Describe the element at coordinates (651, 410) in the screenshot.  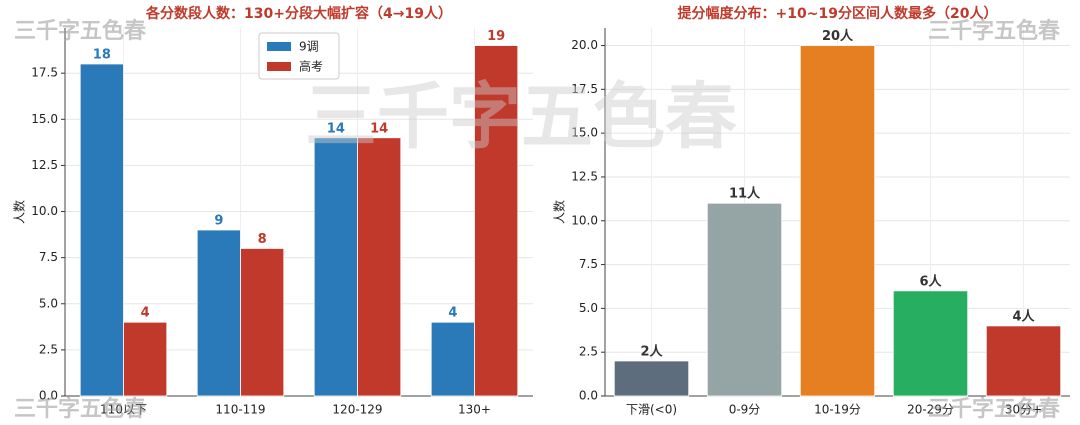
I see `x-tick-label: 下滑(<0)` at that location.